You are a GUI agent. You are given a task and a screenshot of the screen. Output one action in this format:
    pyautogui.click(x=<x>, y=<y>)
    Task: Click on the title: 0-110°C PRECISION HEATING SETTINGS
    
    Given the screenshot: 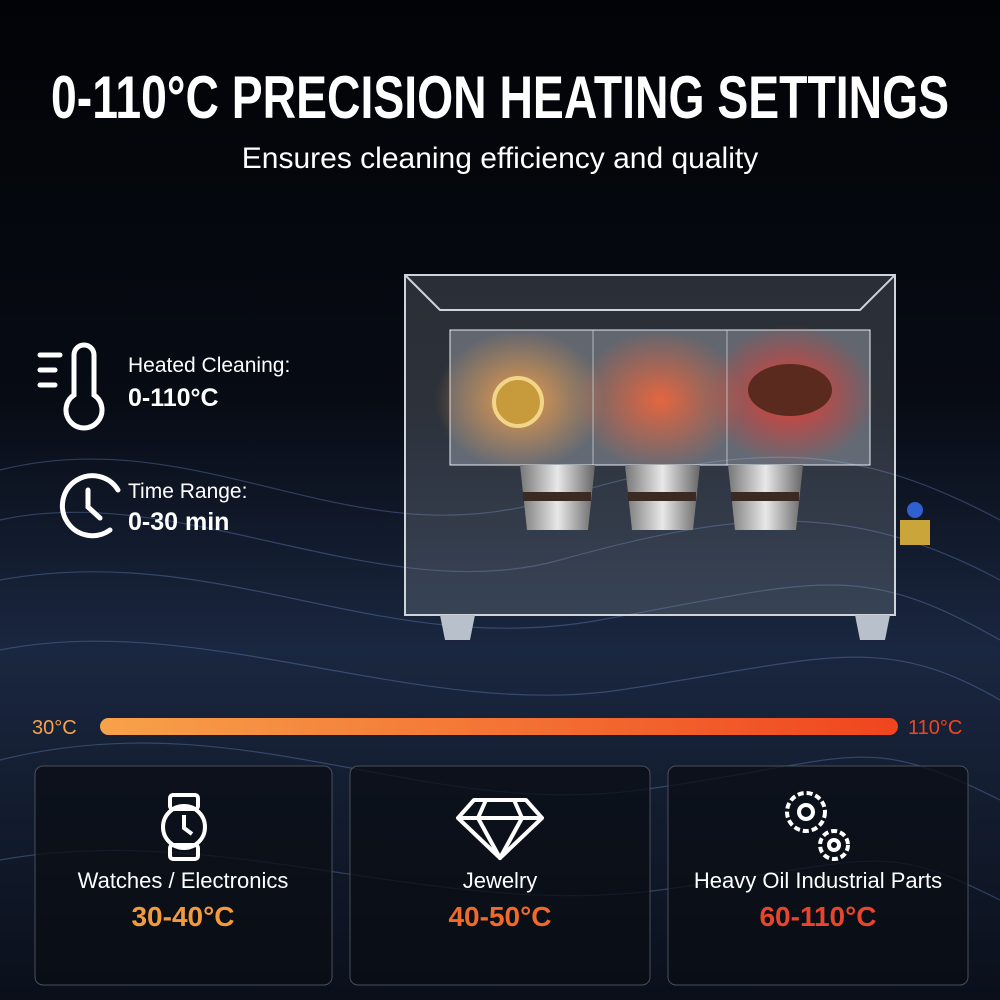 What is the action you would take?
    pyautogui.click(x=500, y=97)
    